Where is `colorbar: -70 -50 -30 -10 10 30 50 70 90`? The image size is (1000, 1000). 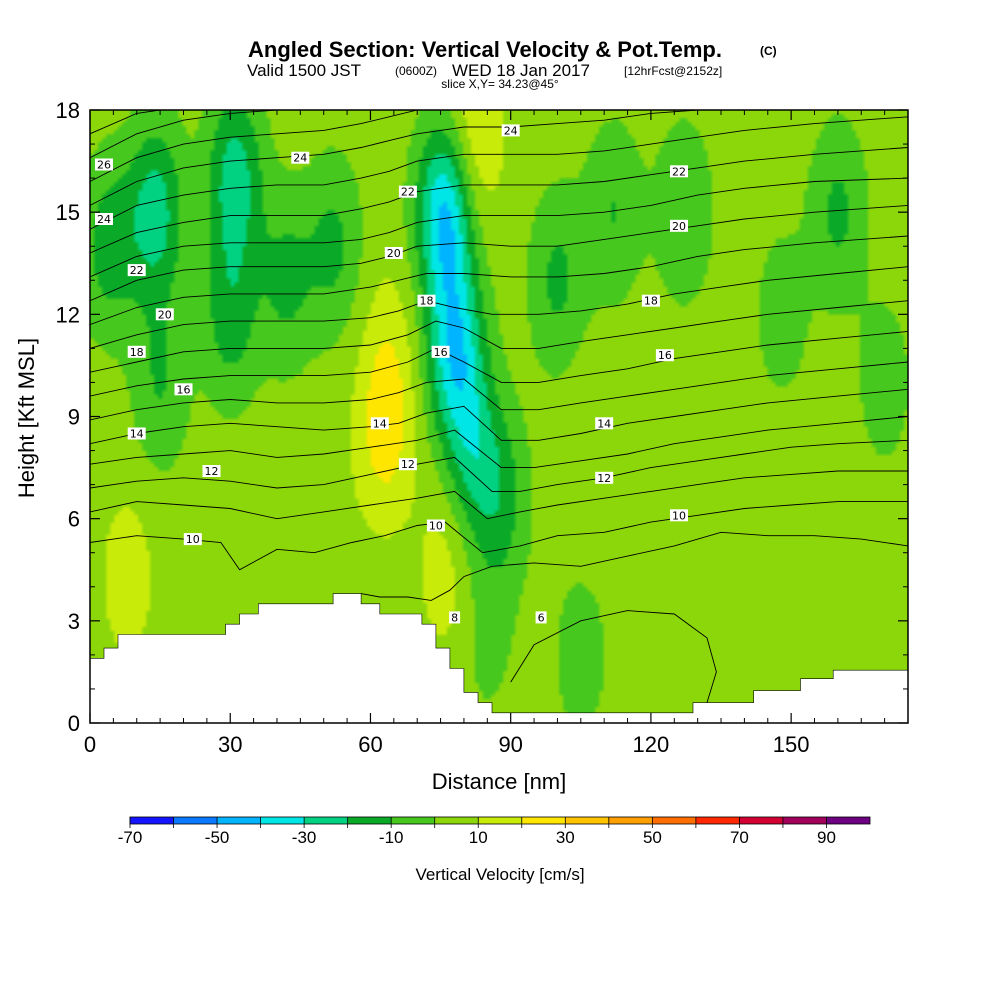
colorbar: -70 -50 -30 -10 10 30 50 70 90 is located at coordinates (494, 831).